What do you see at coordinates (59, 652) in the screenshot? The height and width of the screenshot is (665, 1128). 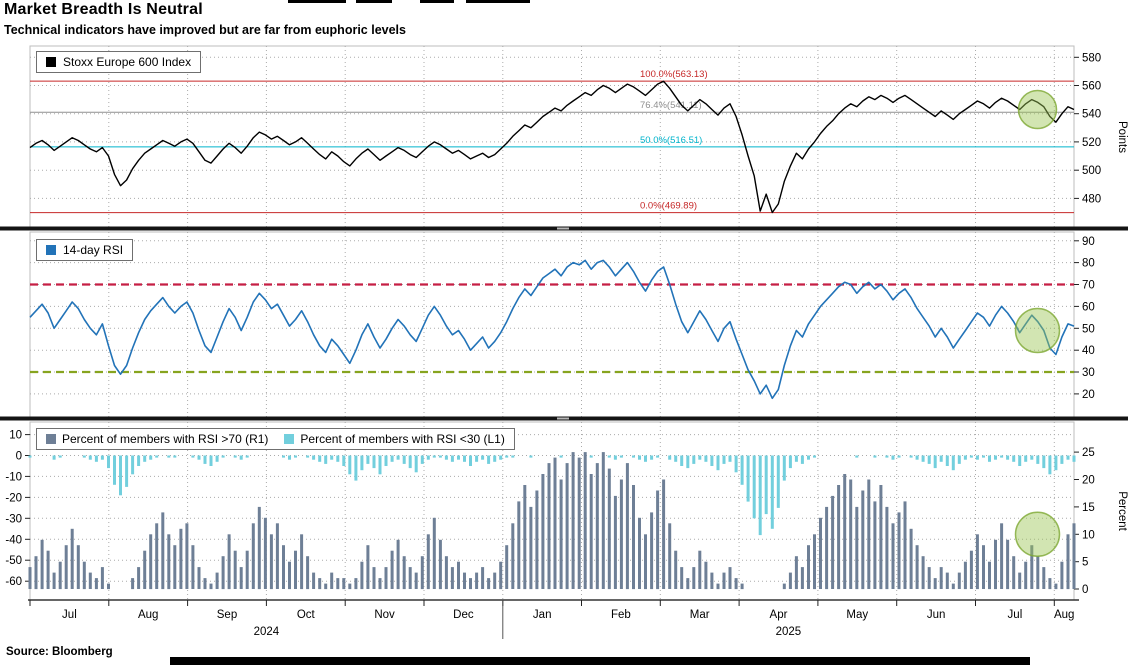 I see `source-credit: Source: Bloomberg` at bounding box center [59, 652].